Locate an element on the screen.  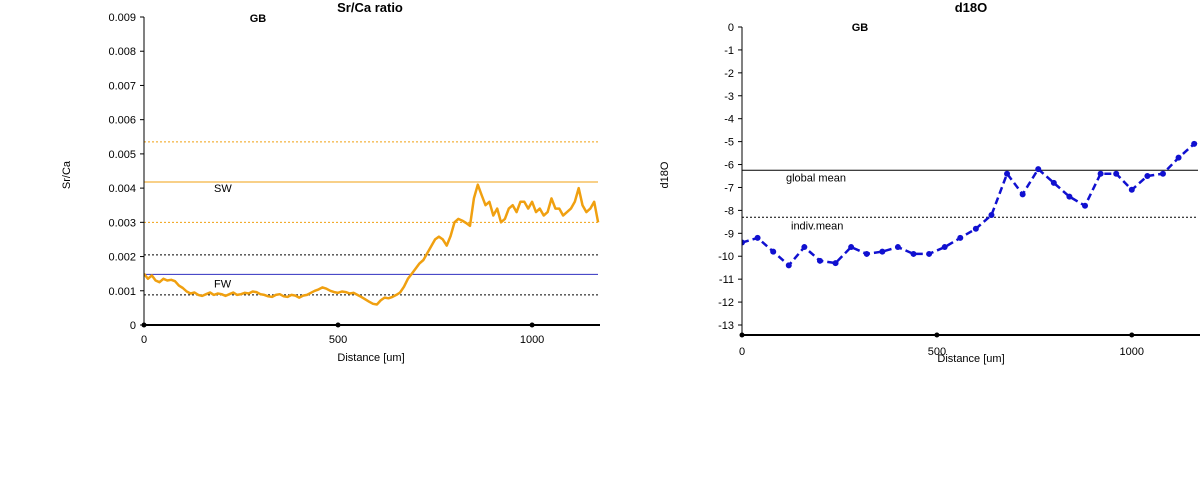
srca-y-tick-label: 0 is located at coordinates (133, 326).